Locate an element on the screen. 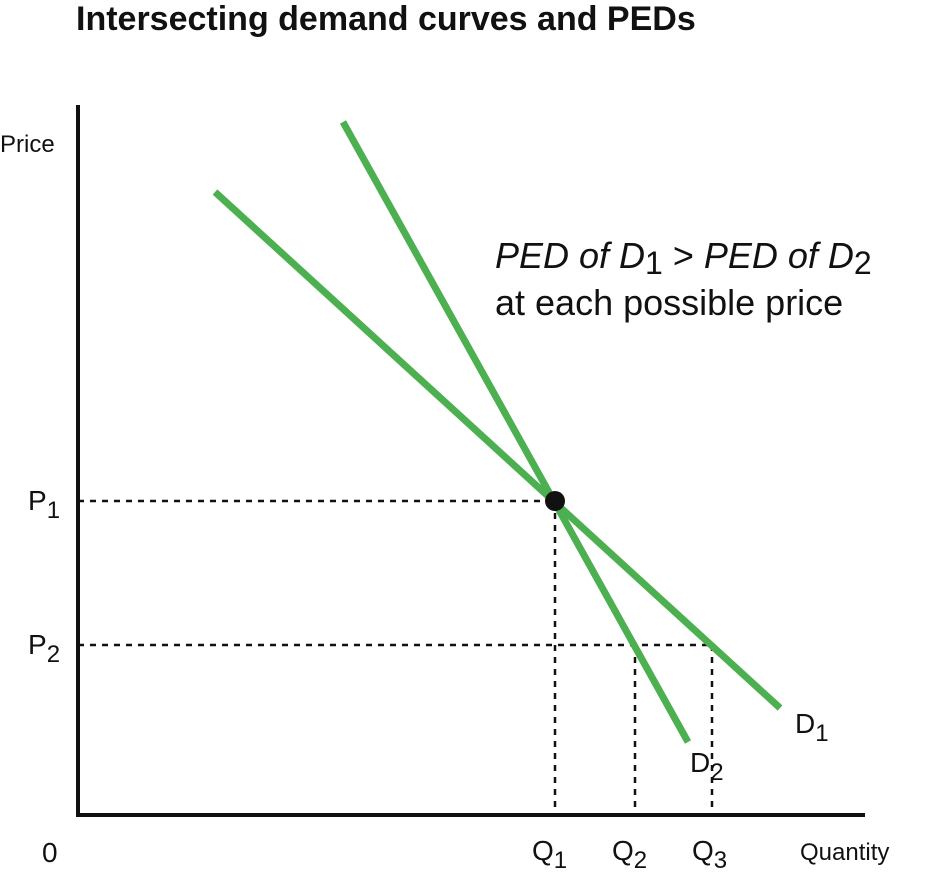  curve-label: D2 is located at coordinates (707, 766).